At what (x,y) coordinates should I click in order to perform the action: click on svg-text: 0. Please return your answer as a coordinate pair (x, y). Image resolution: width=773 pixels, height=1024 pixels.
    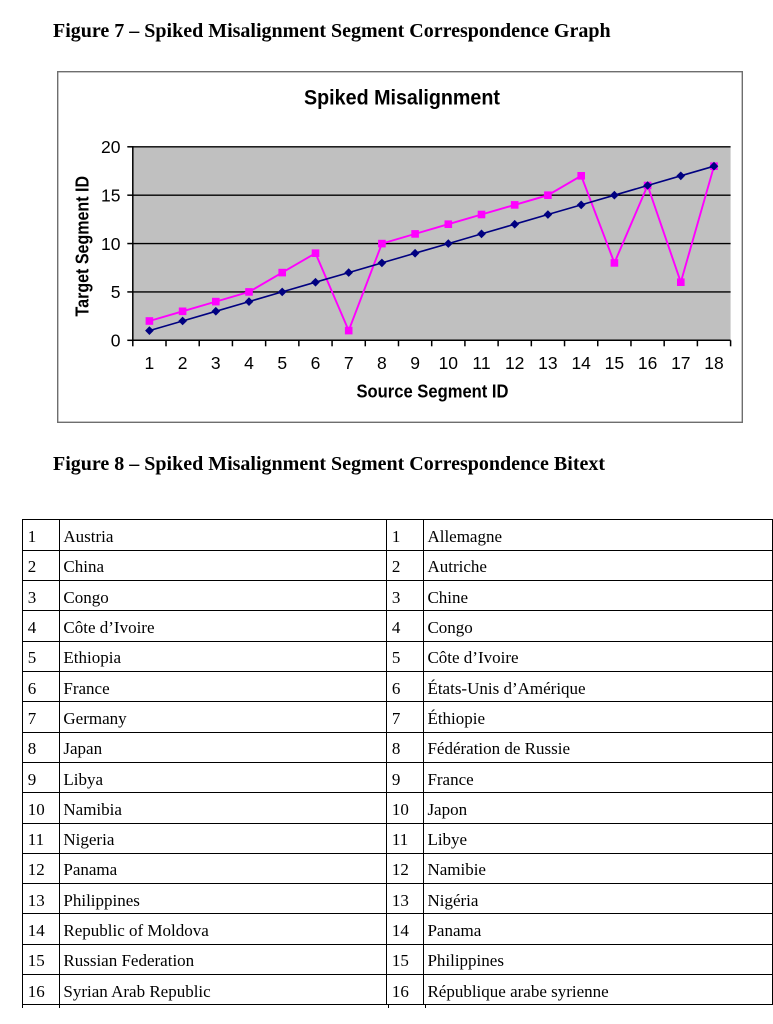
    Looking at the image, I should click on (116, 341).